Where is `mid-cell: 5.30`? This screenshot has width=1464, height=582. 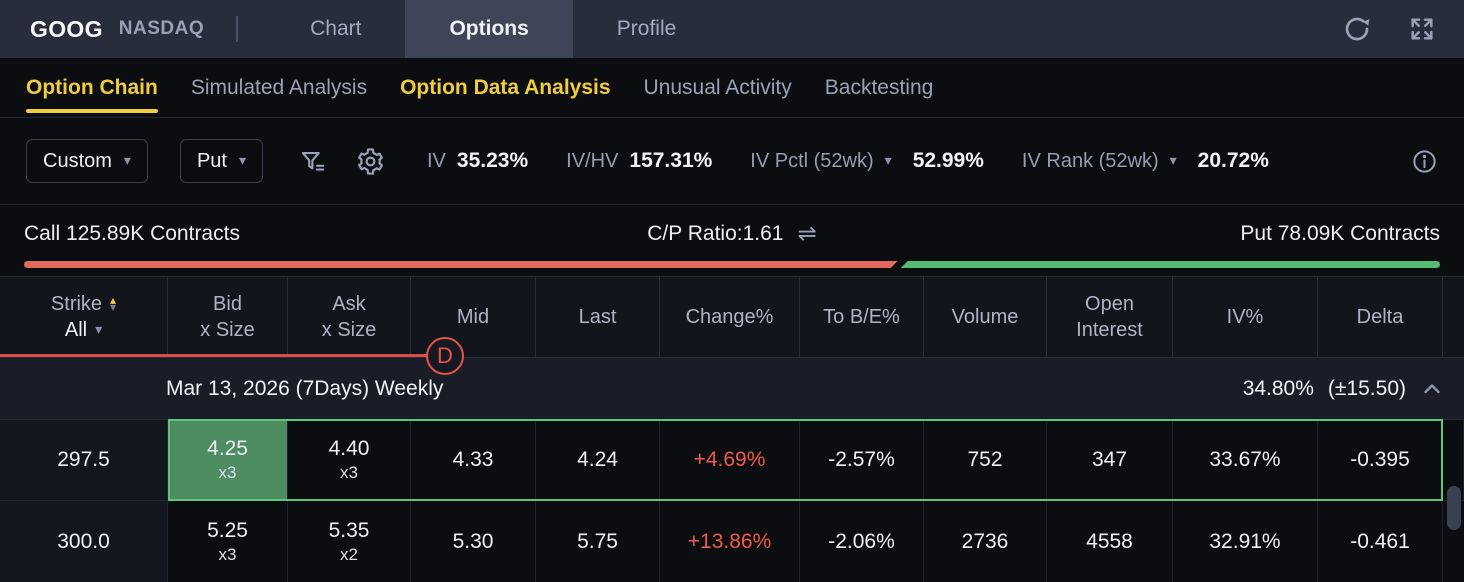
mid-cell: 5.30 is located at coordinates (473, 541).